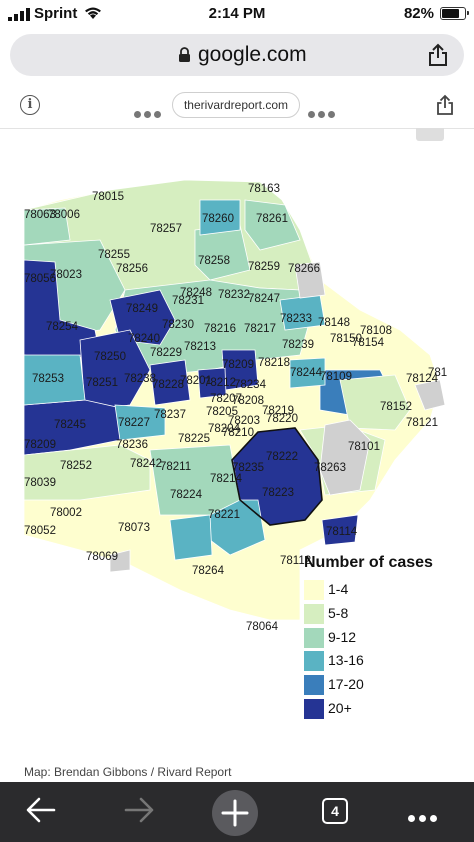 This screenshot has height=842, width=474. I want to click on zip-label: 78258, so click(214, 261).